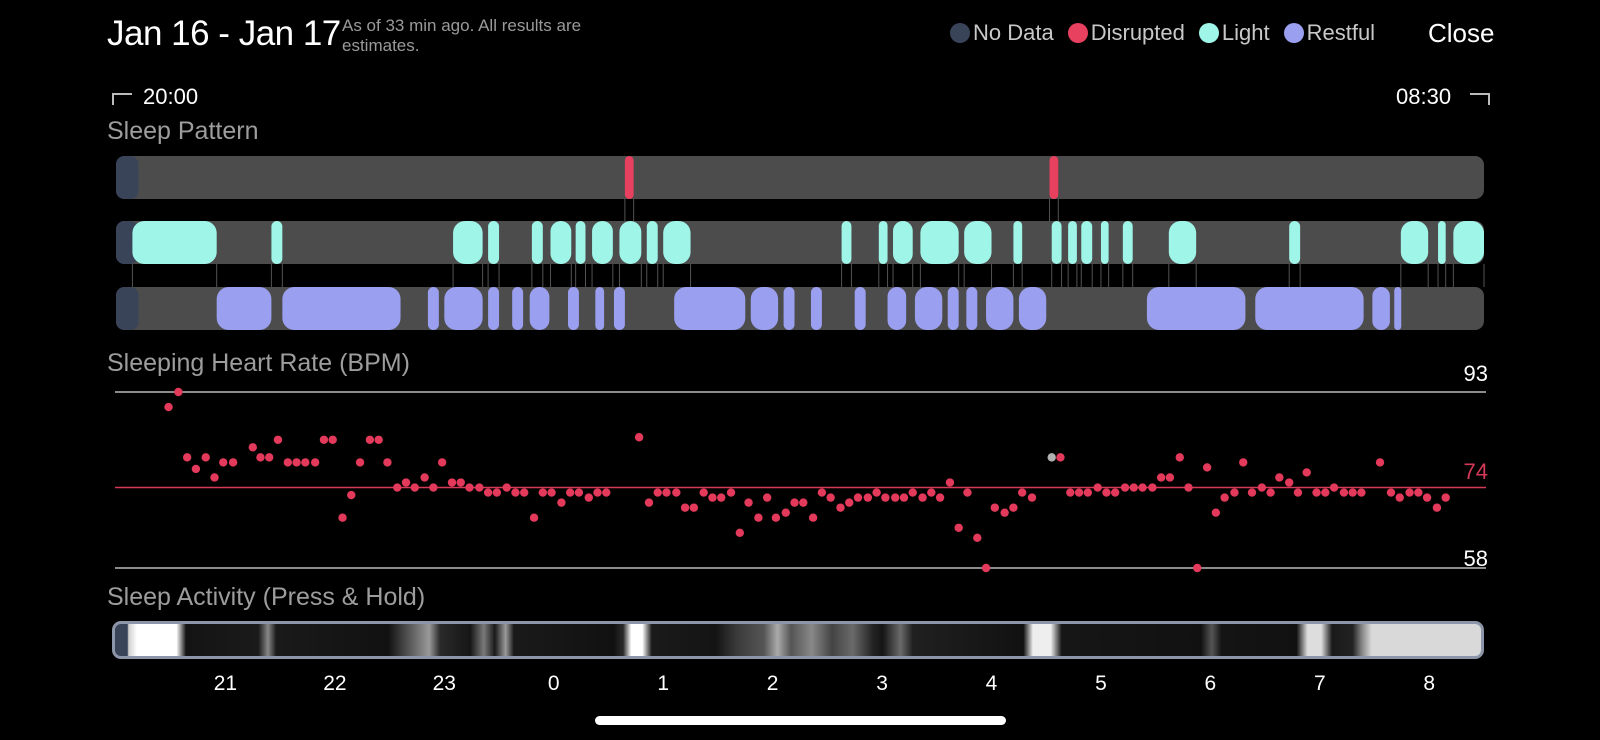 The image size is (1600, 740). What do you see at coordinates (1013, 32) in the screenshot?
I see `legend-label: No Data` at bounding box center [1013, 32].